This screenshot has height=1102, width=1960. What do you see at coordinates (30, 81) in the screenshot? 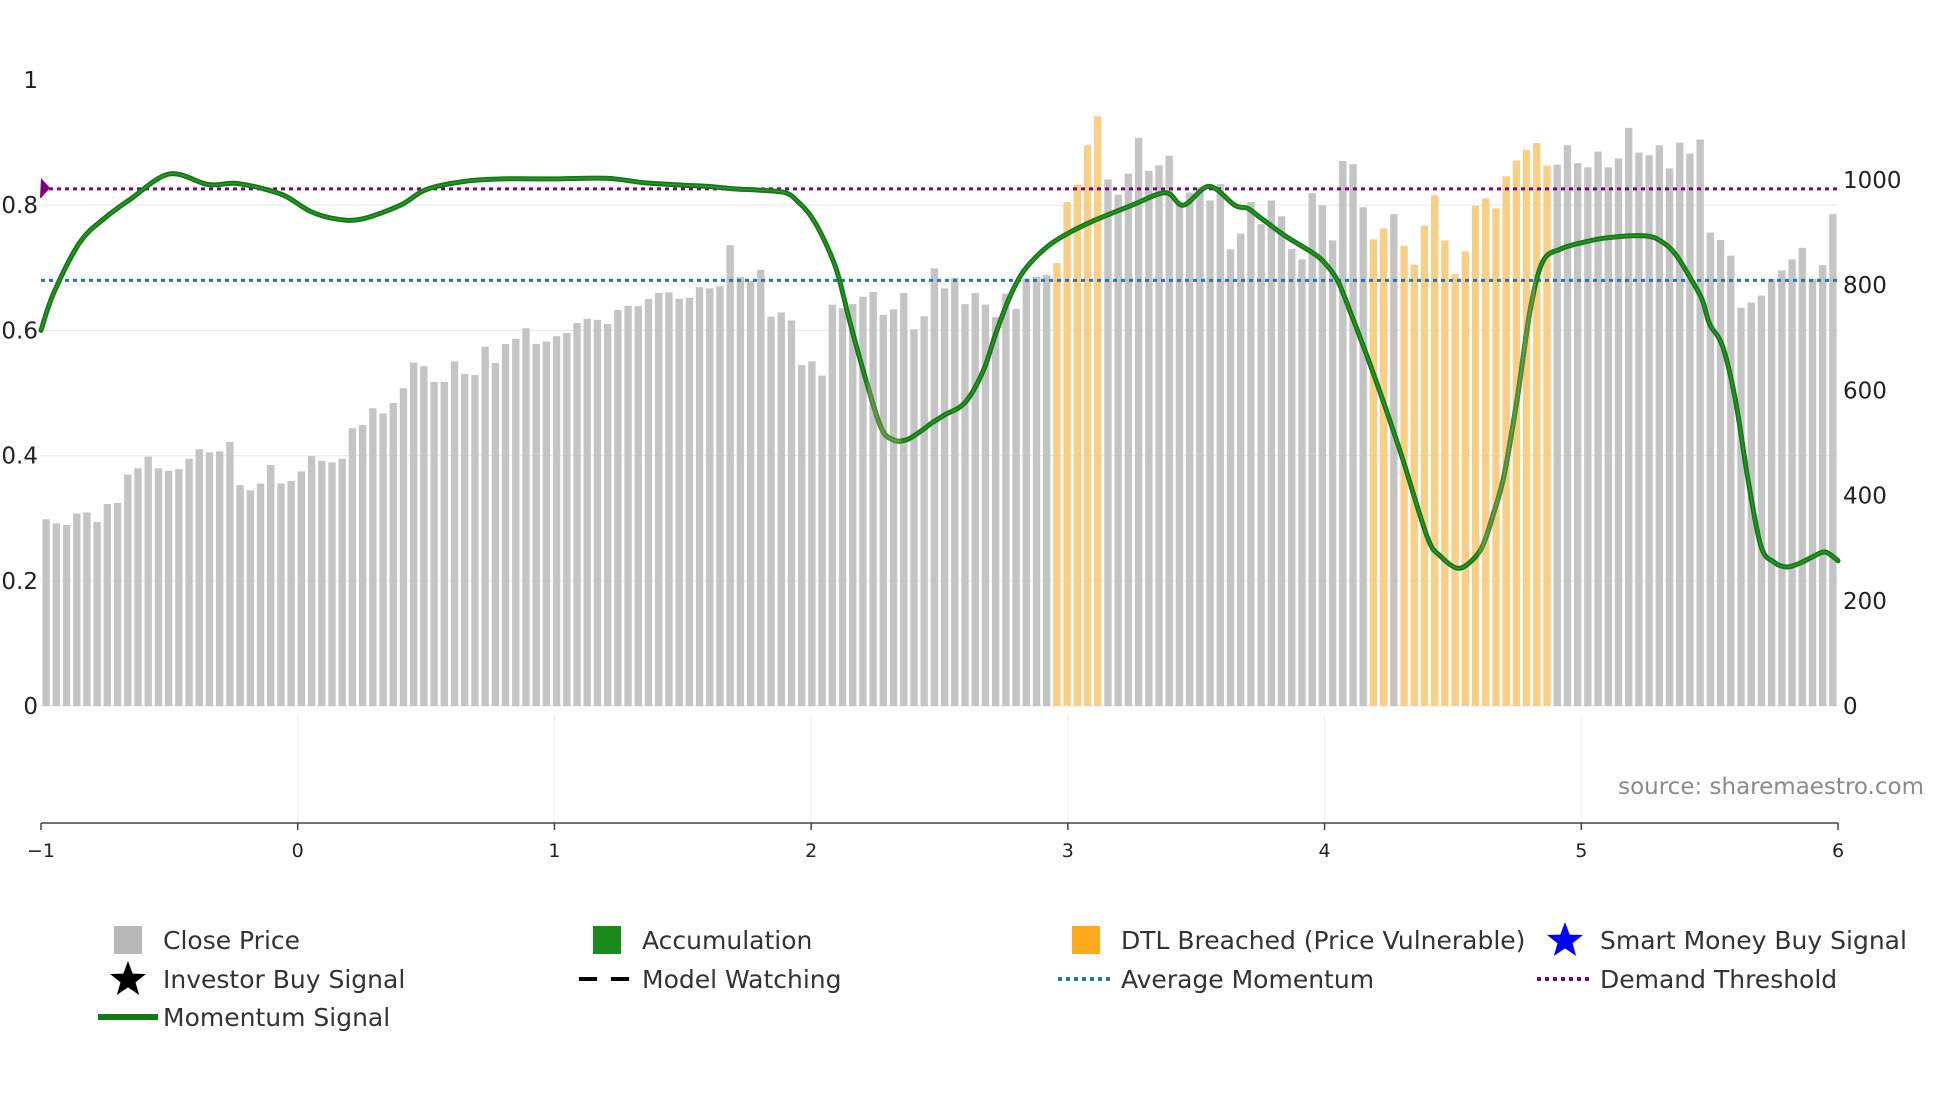
I see `left-tick-label: 1` at bounding box center [30, 81].